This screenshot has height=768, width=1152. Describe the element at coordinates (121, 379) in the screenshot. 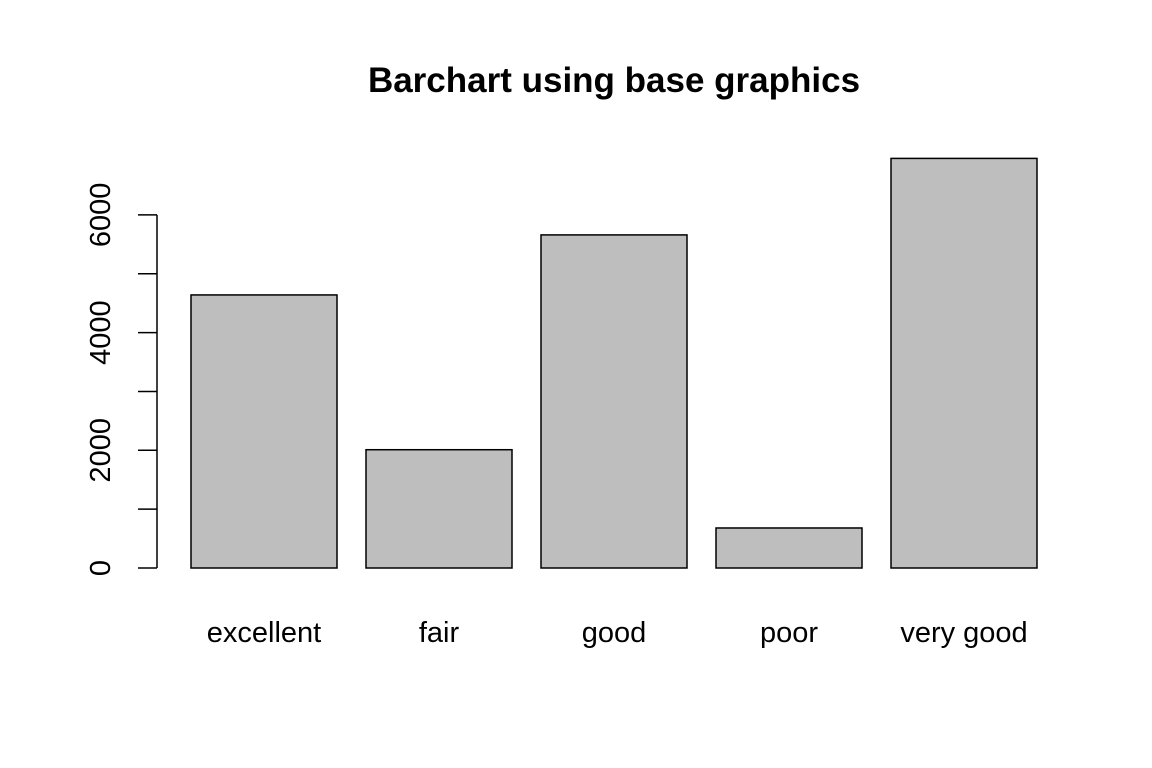

I see `y-axis: 0 2000 4000 6000` at that location.